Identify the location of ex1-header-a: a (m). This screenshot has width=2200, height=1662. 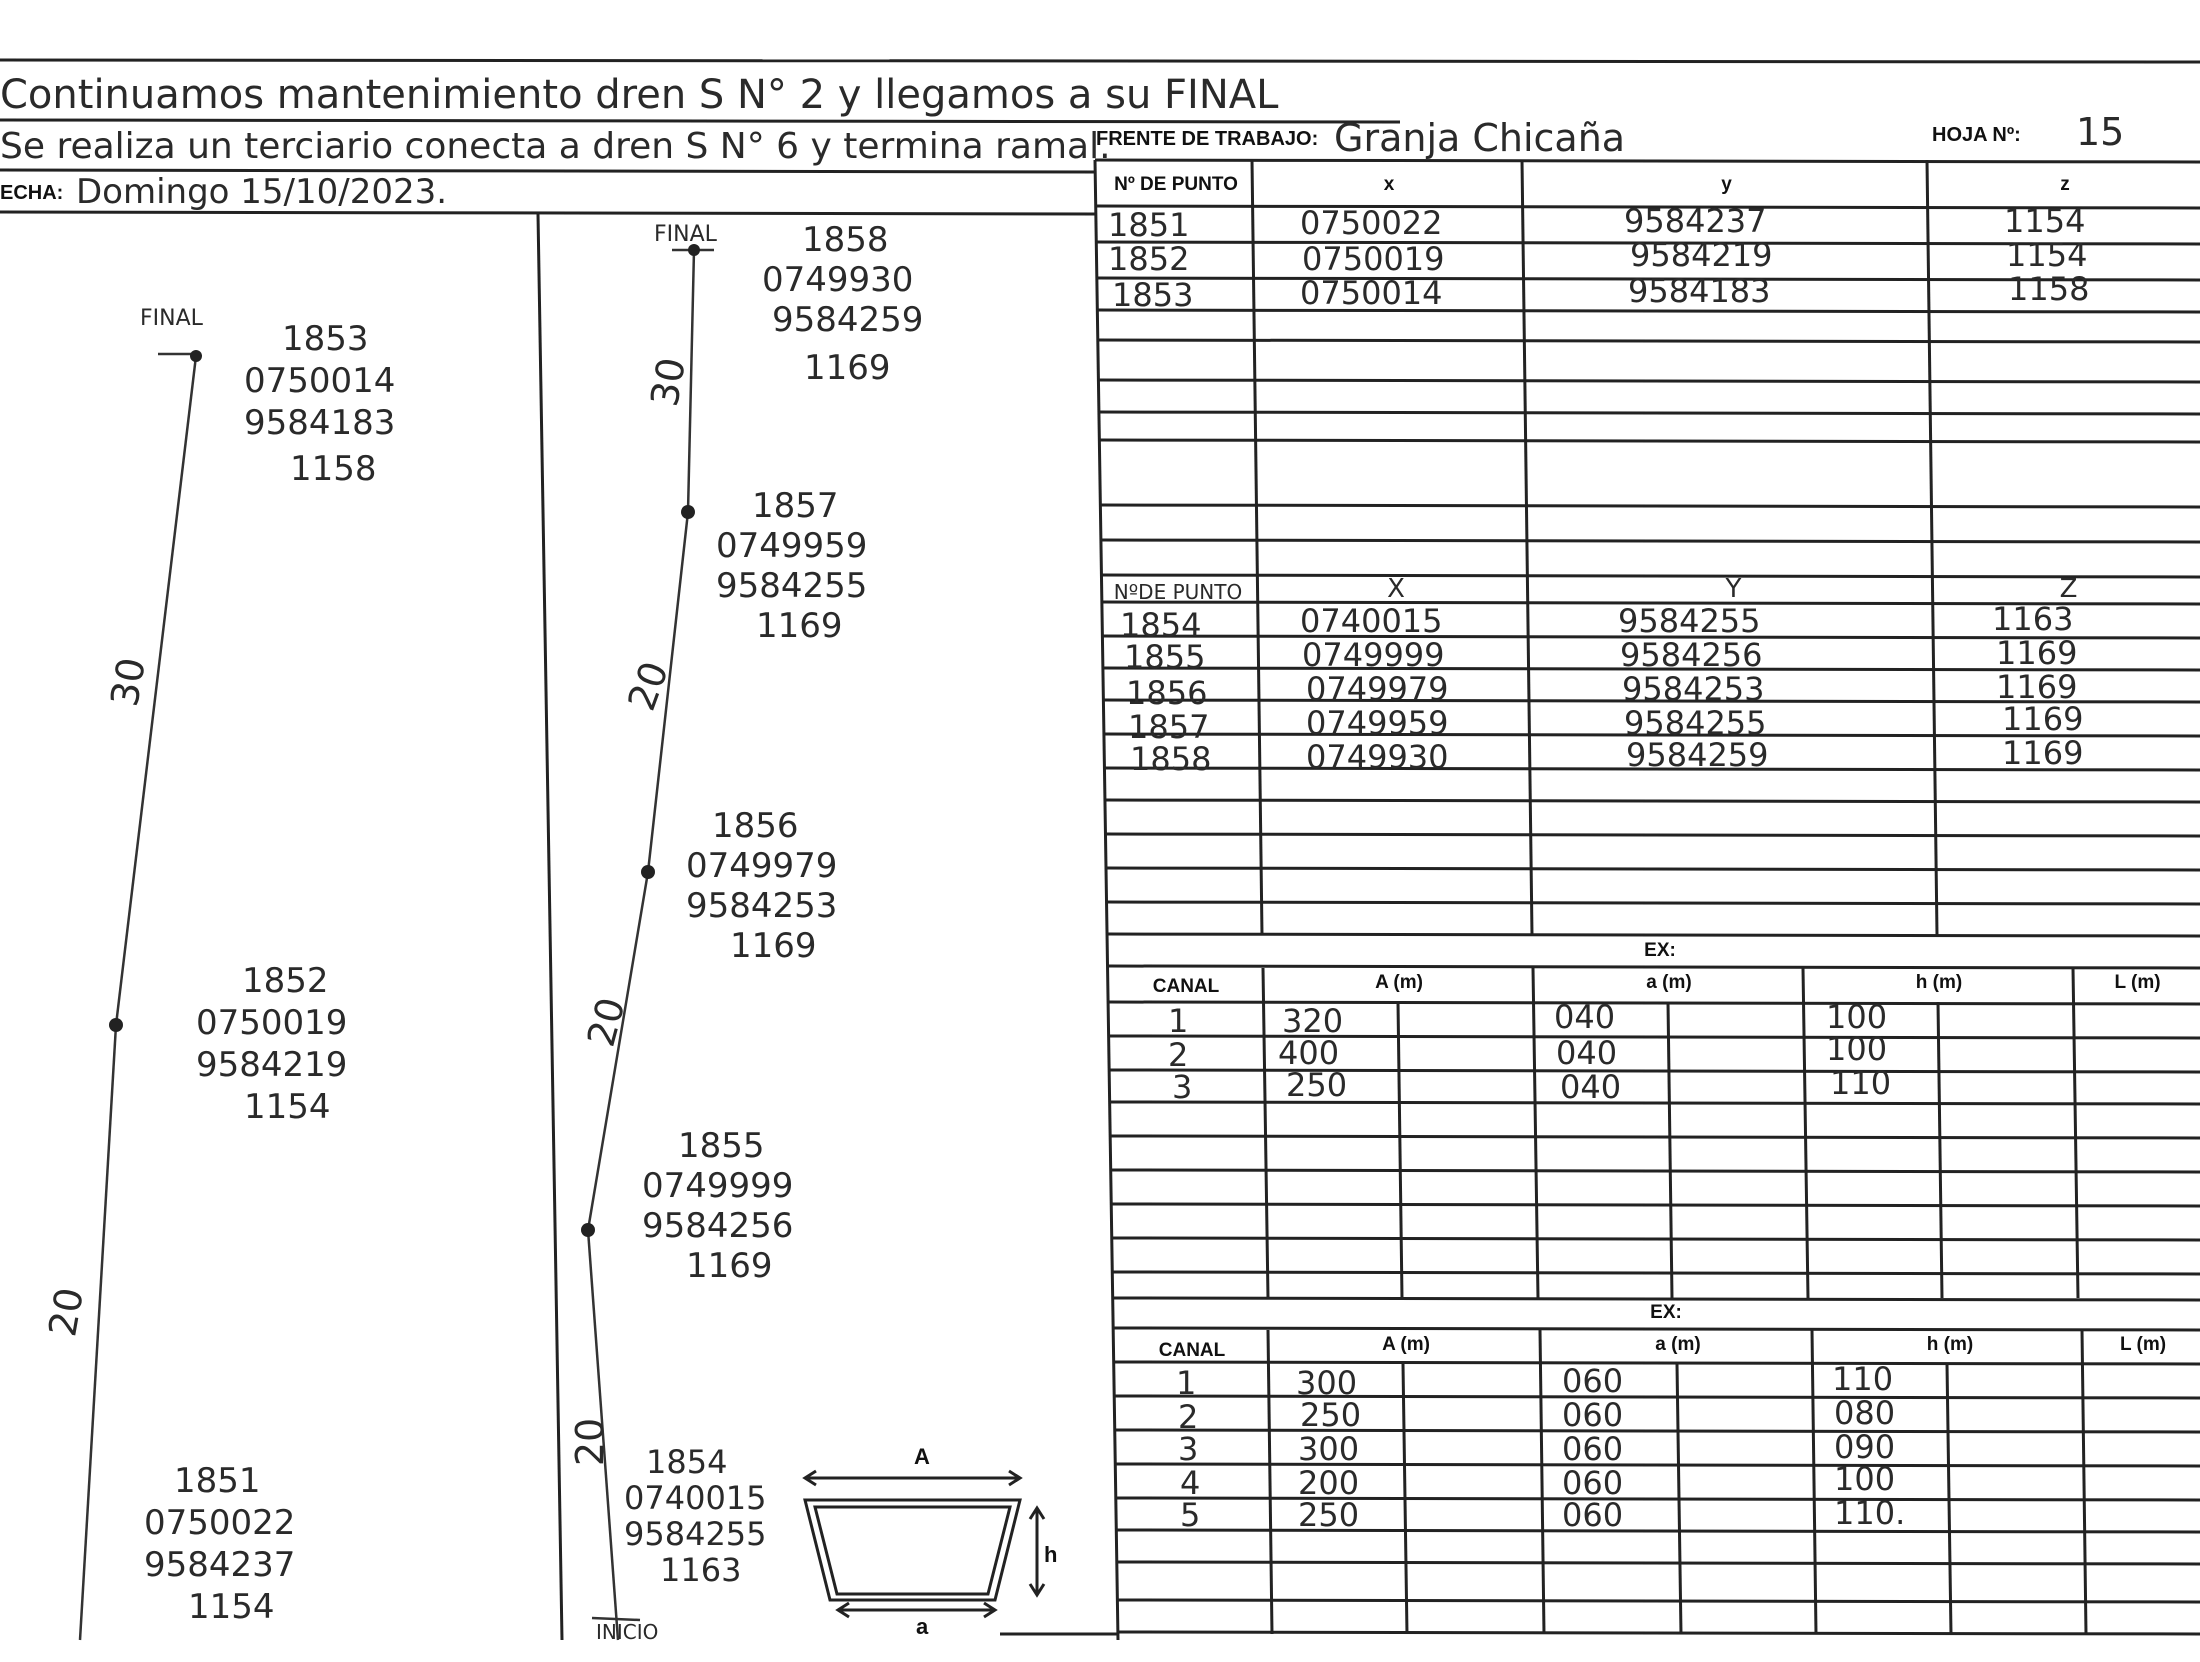
(1669, 982).